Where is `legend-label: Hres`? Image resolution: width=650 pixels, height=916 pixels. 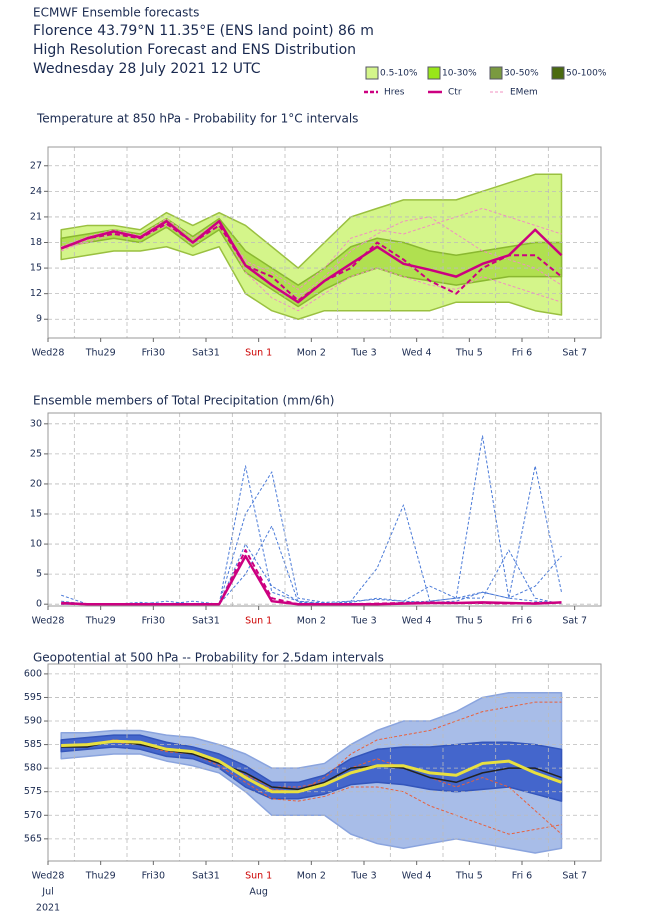 legend-label: Hres is located at coordinates (394, 93).